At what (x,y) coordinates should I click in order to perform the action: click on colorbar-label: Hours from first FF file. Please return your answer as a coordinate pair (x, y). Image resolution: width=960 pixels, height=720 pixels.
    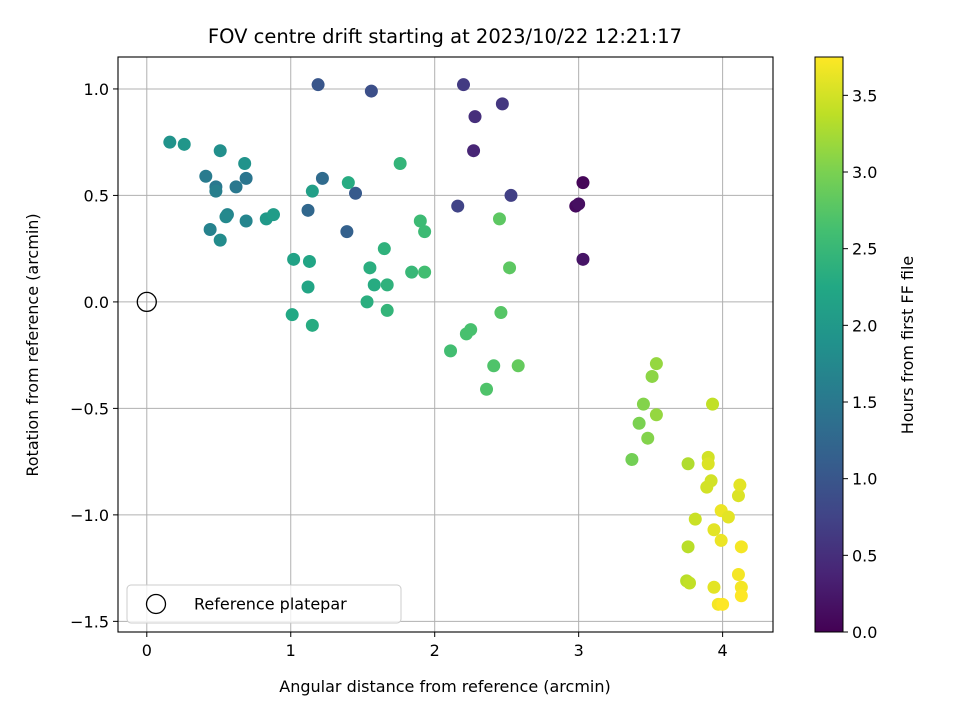
    Looking at the image, I should click on (907, 345).